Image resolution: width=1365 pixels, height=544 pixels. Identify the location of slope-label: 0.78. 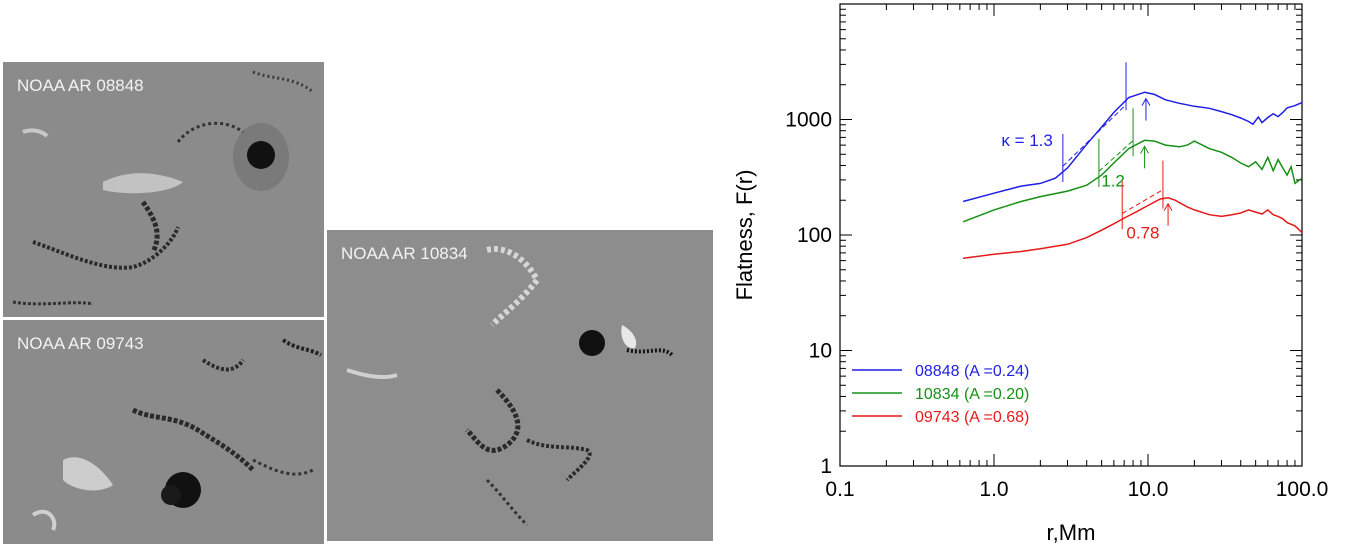
(1142, 233).